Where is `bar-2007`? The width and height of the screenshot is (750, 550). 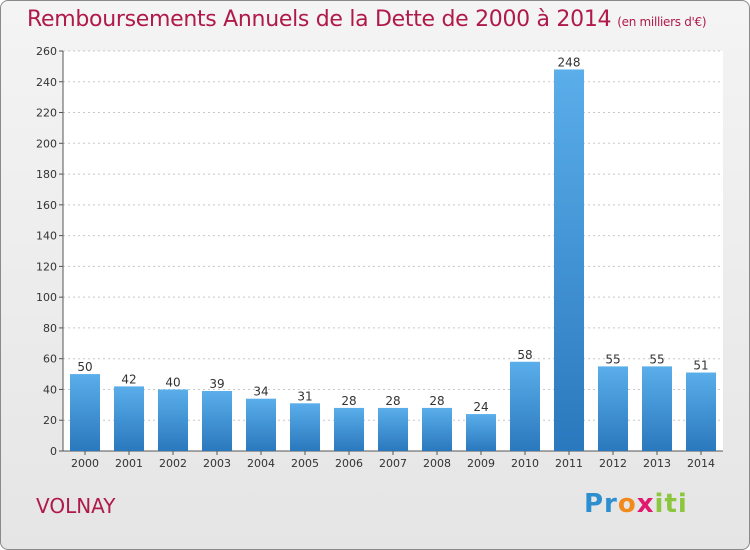
bar-2007 is located at coordinates (393, 429).